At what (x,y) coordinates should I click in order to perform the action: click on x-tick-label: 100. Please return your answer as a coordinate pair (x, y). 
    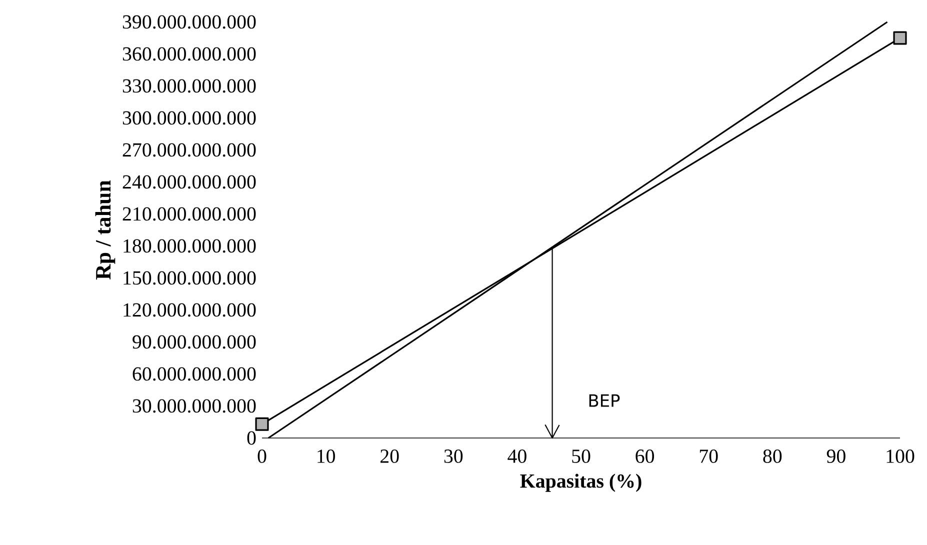
    Looking at the image, I should click on (900, 456).